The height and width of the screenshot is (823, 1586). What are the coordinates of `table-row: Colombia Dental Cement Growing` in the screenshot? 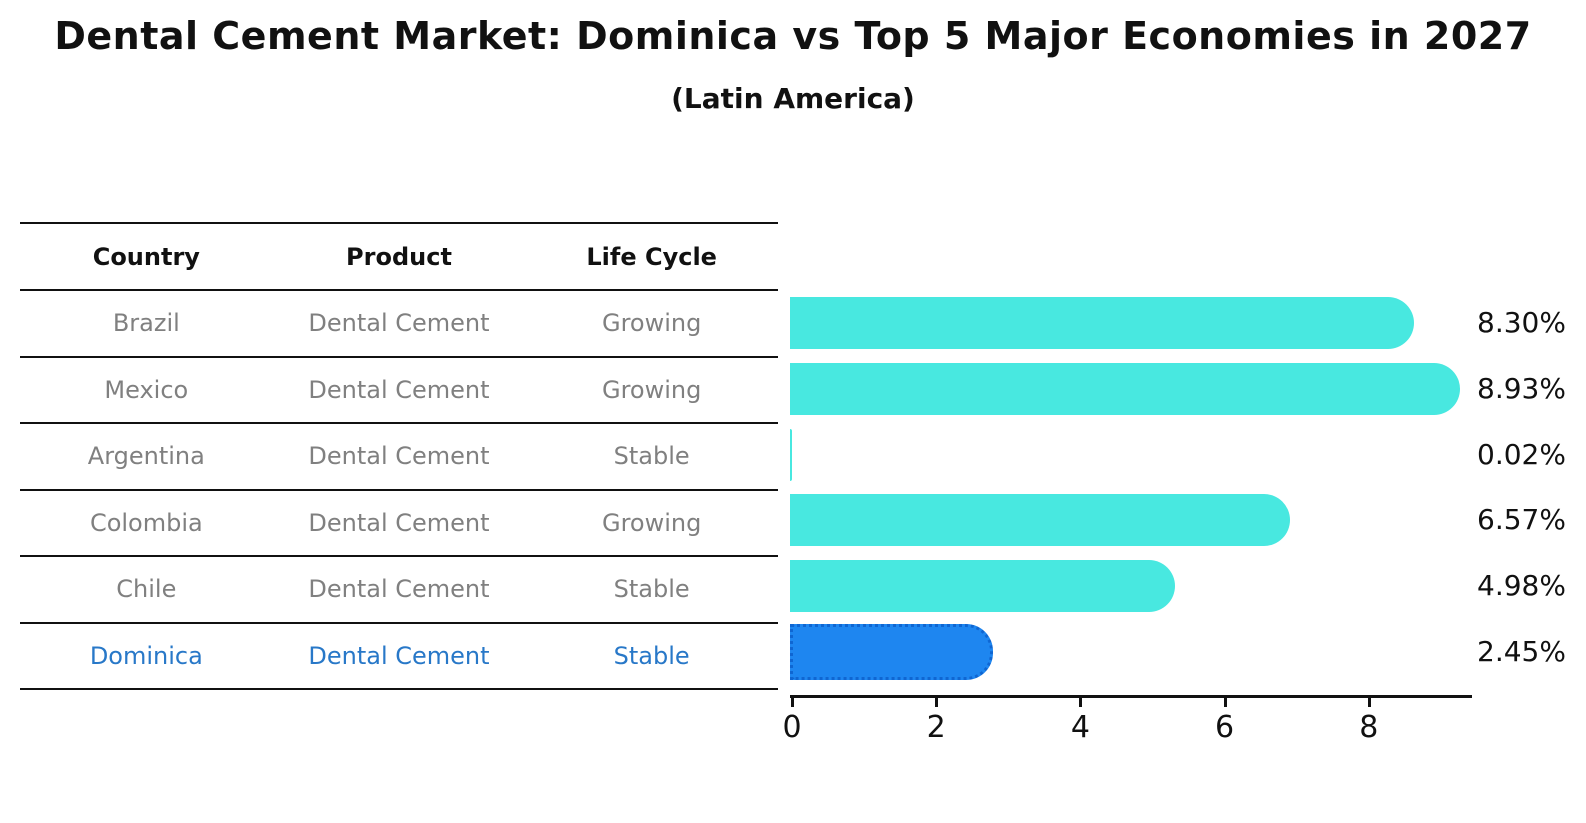 It's located at (399, 523).